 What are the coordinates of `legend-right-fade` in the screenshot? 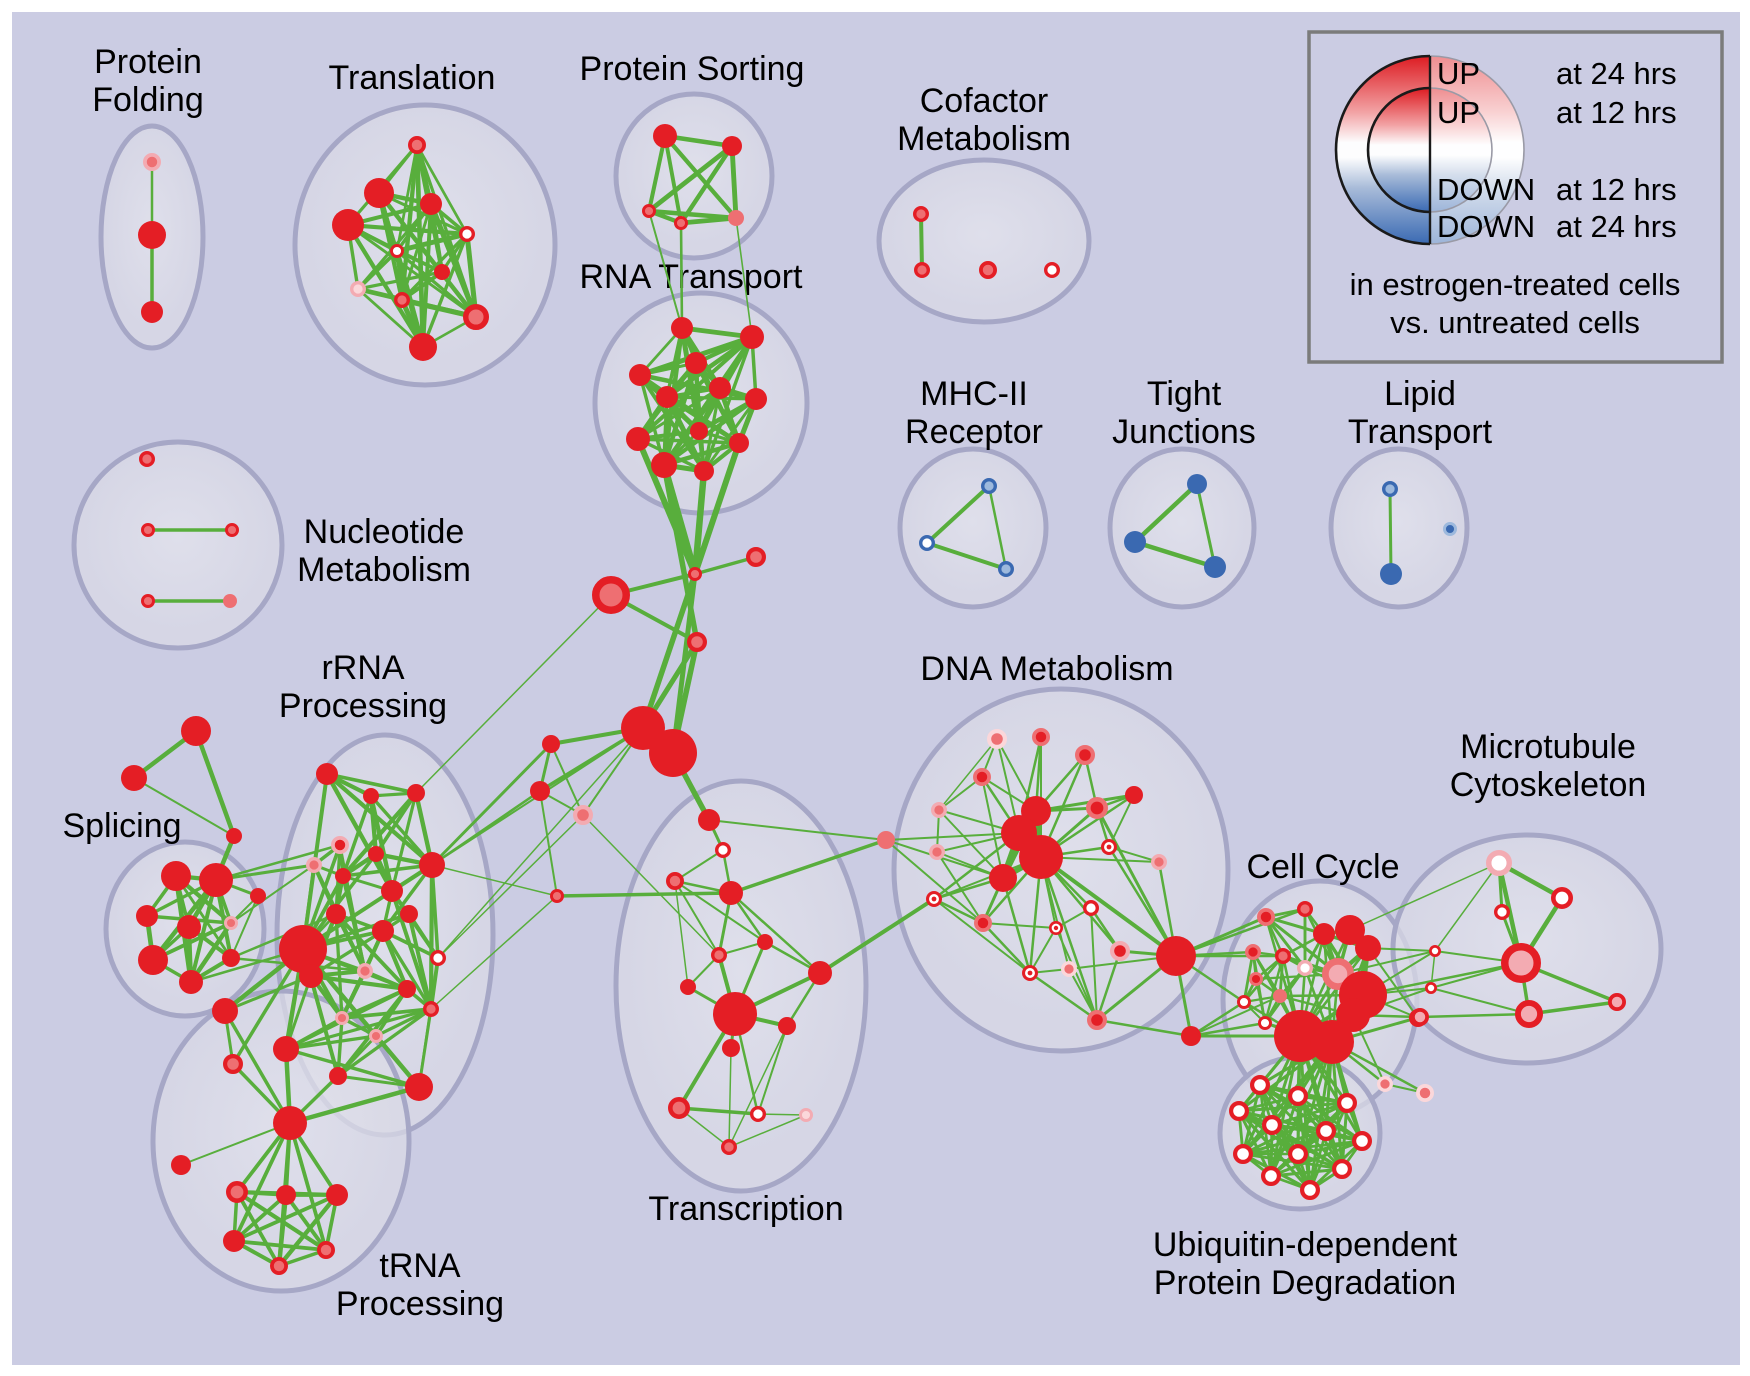 It's located at (1477, 150).